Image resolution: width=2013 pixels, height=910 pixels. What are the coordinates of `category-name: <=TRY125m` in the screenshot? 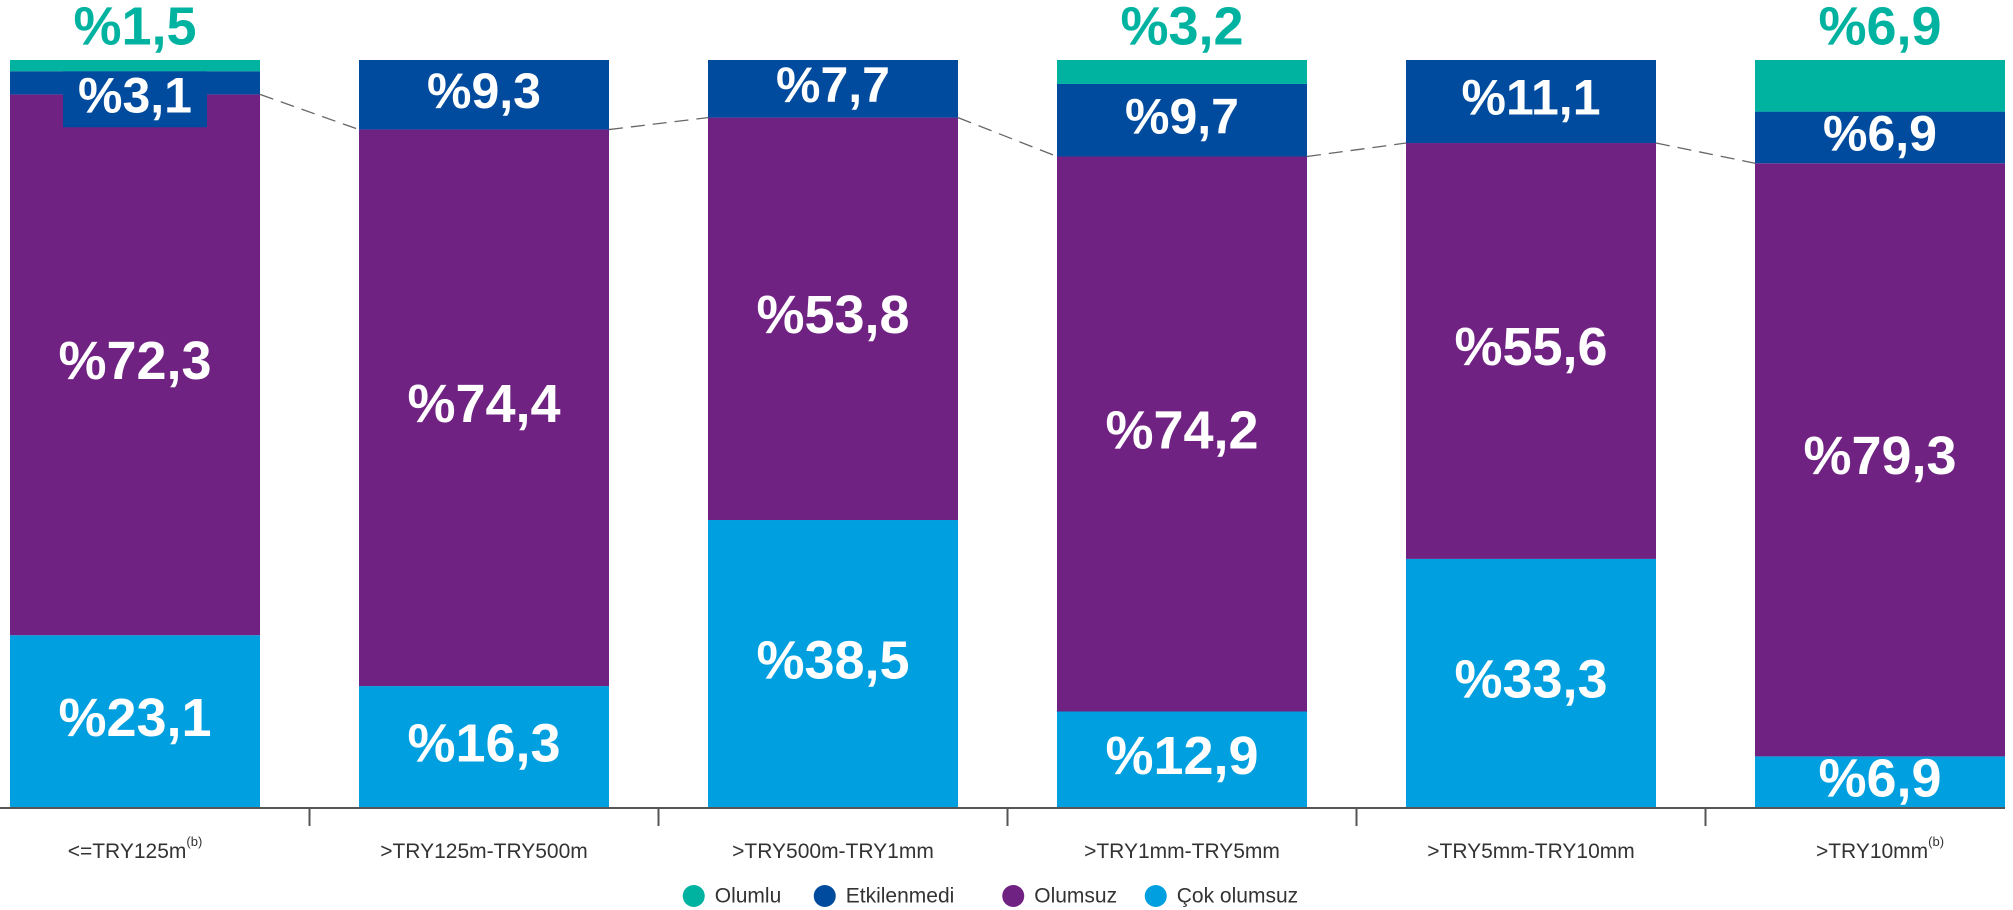 It's located at (127, 851).